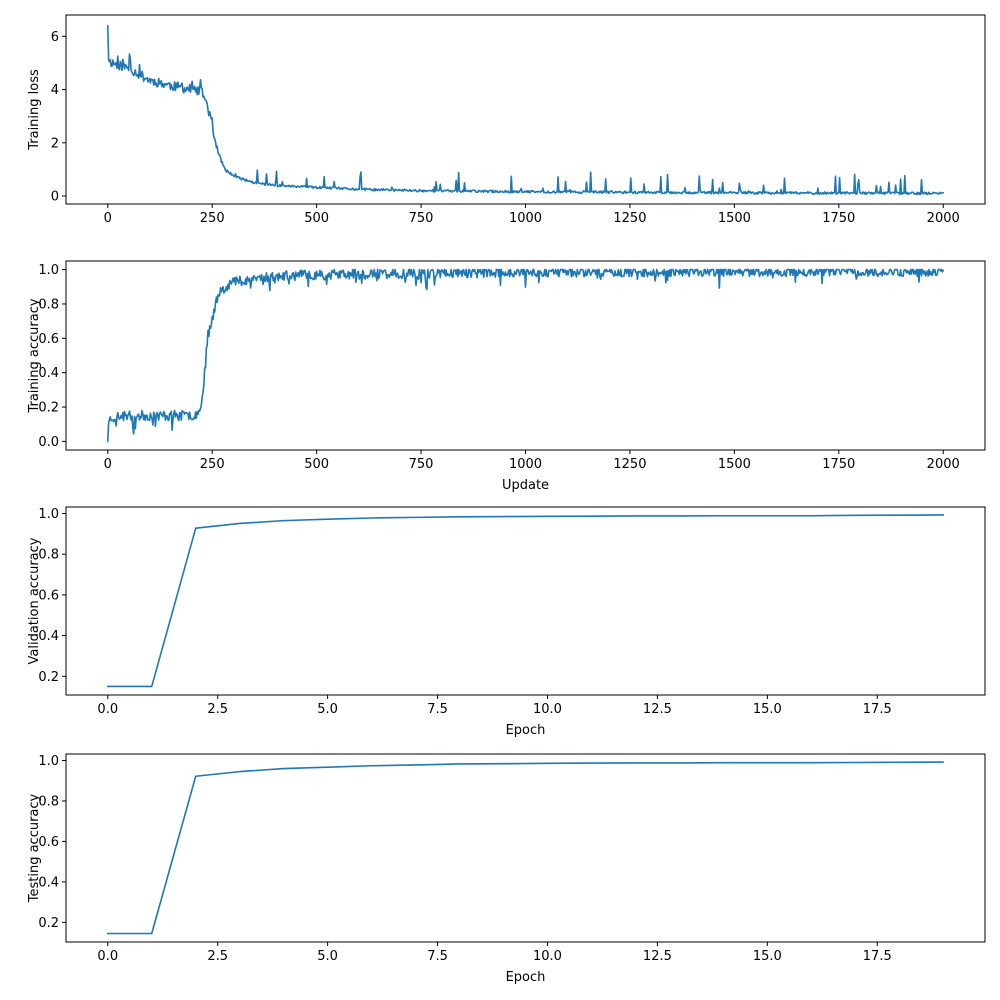  What do you see at coordinates (34, 110) in the screenshot?
I see `y-axis-label: Training loss` at bounding box center [34, 110].